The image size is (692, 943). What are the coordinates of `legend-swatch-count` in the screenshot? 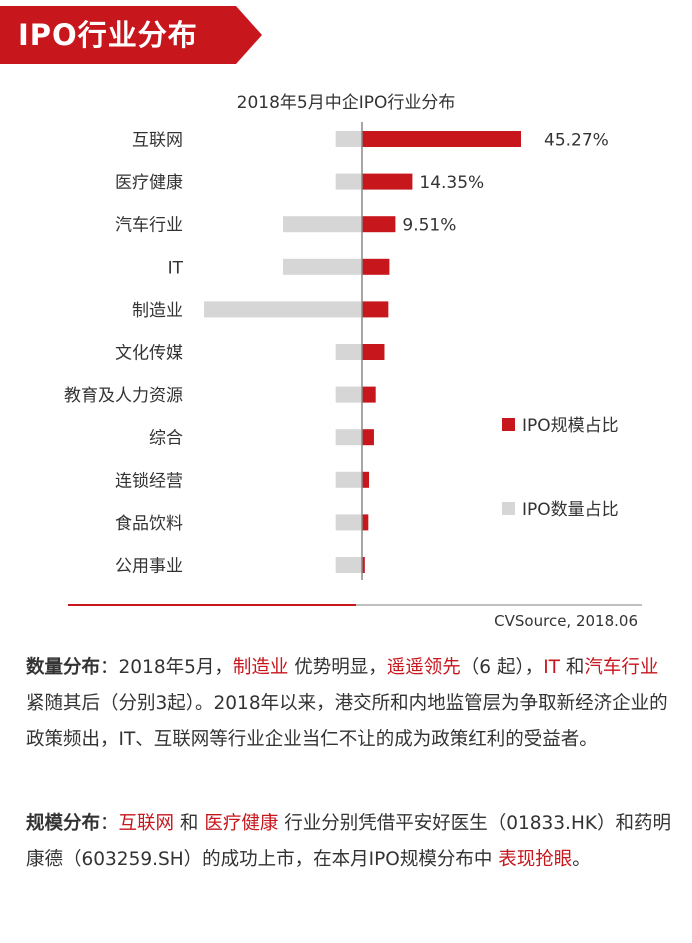 It's located at (508, 508).